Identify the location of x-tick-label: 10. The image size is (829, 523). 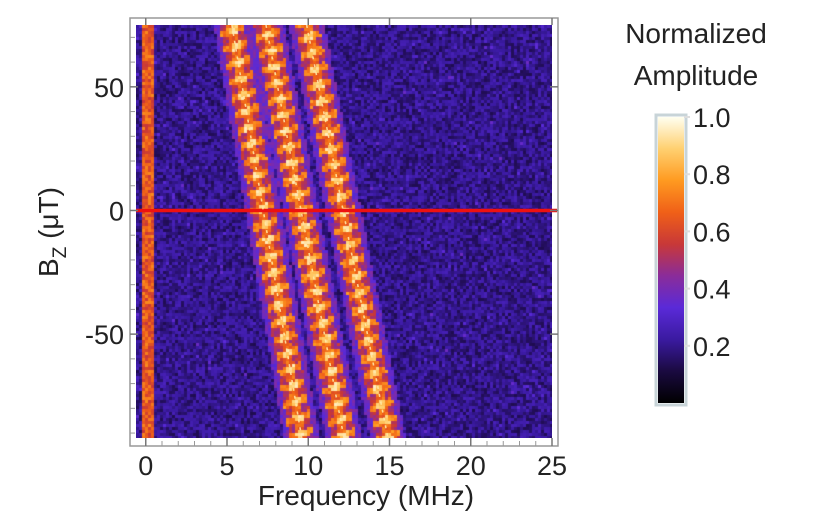
(308, 466).